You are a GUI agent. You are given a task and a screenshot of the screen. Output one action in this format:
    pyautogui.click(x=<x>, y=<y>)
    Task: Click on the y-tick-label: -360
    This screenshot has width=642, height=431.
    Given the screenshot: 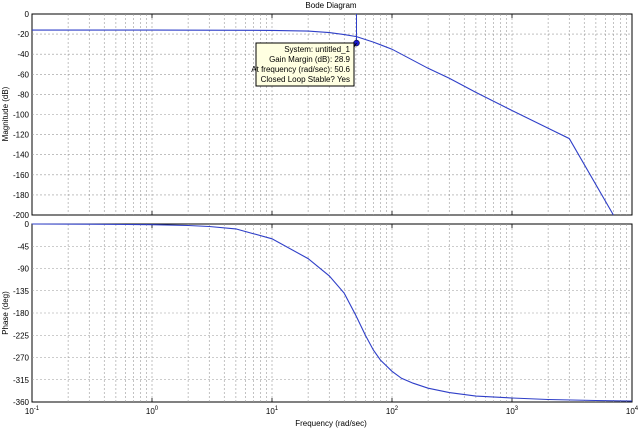 What is the action you would take?
    pyautogui.click(x=21, y=402)
    